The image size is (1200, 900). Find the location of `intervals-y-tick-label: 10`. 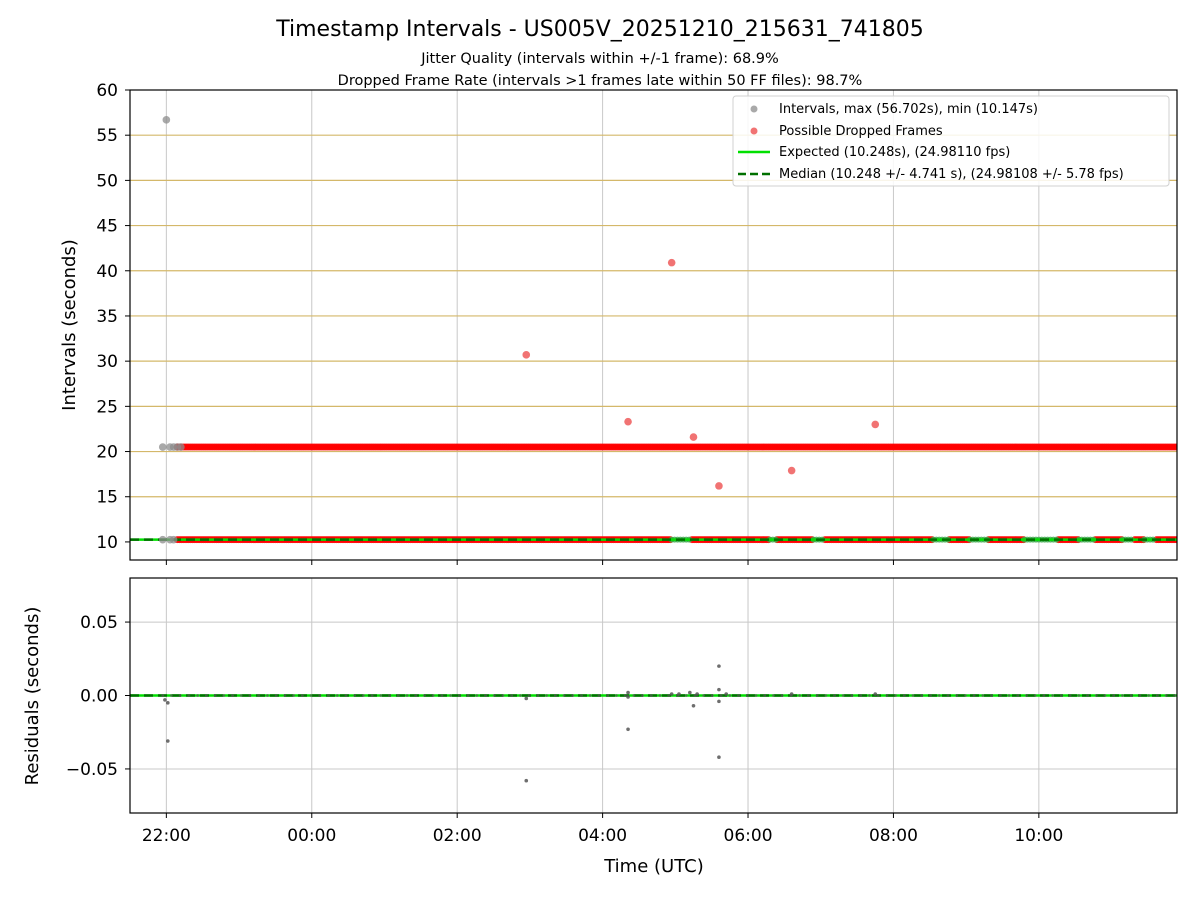

intervals-y-tick-label: 10 is located at coordinates (107, 543).